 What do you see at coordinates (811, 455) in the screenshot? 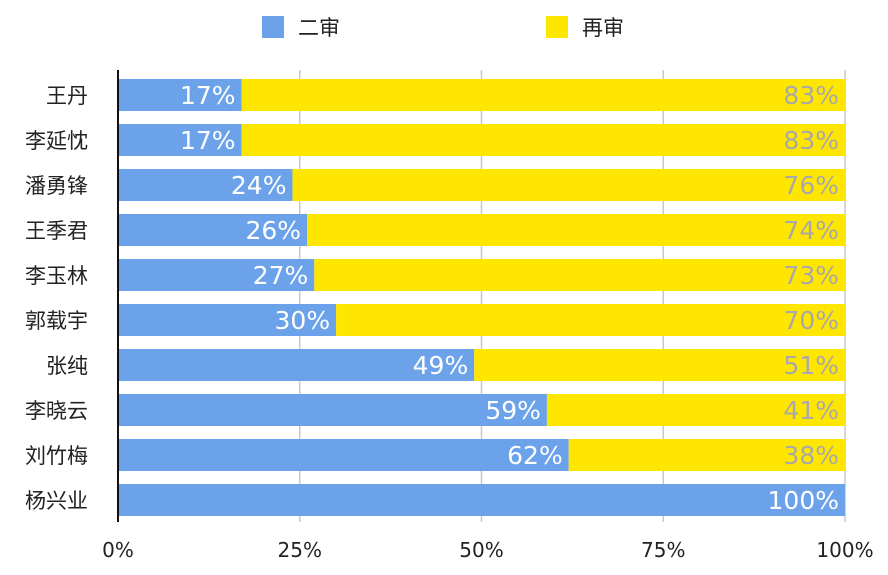
I see `value-label-2-8: 38%` at bounding box center [811, 455].